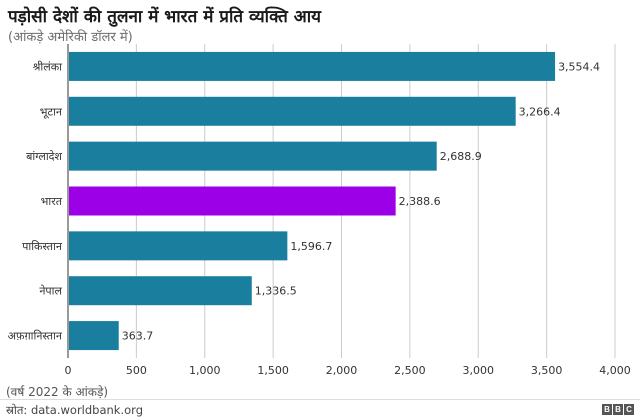  Describe the element at coordinates (273, 370) in the screenshot. I see `x-tick-label: 1,500` at that location.